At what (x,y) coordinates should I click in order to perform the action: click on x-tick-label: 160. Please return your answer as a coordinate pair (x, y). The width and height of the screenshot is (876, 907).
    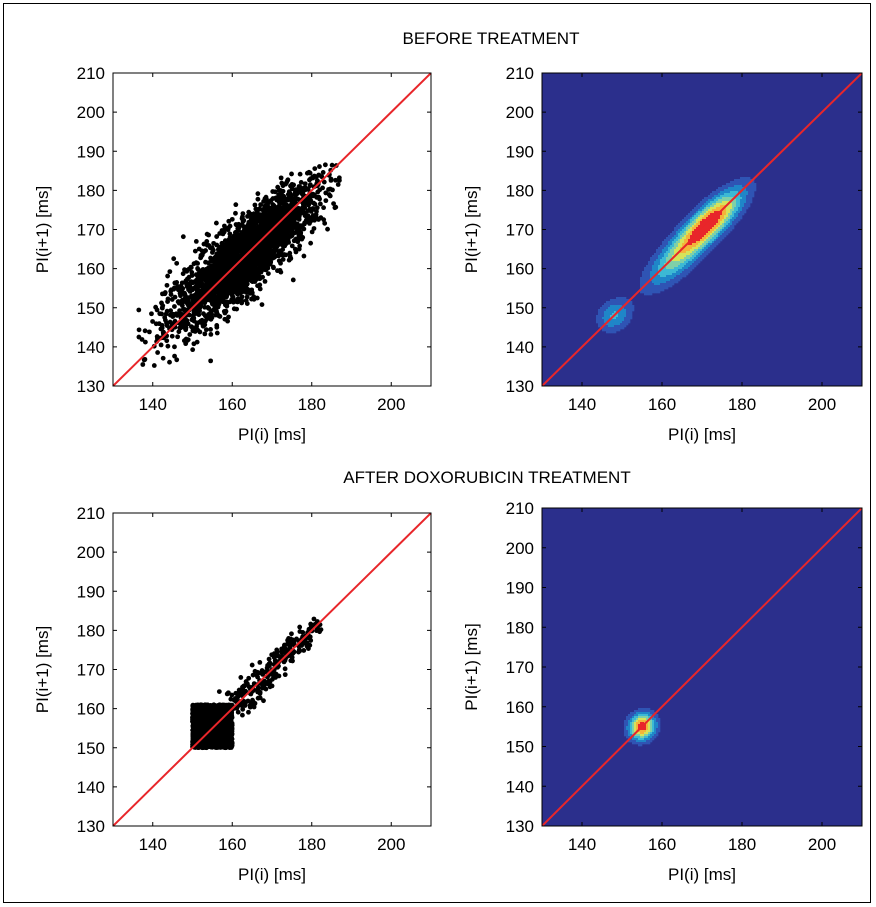
    Looking at the image, I should click on (662, 404).